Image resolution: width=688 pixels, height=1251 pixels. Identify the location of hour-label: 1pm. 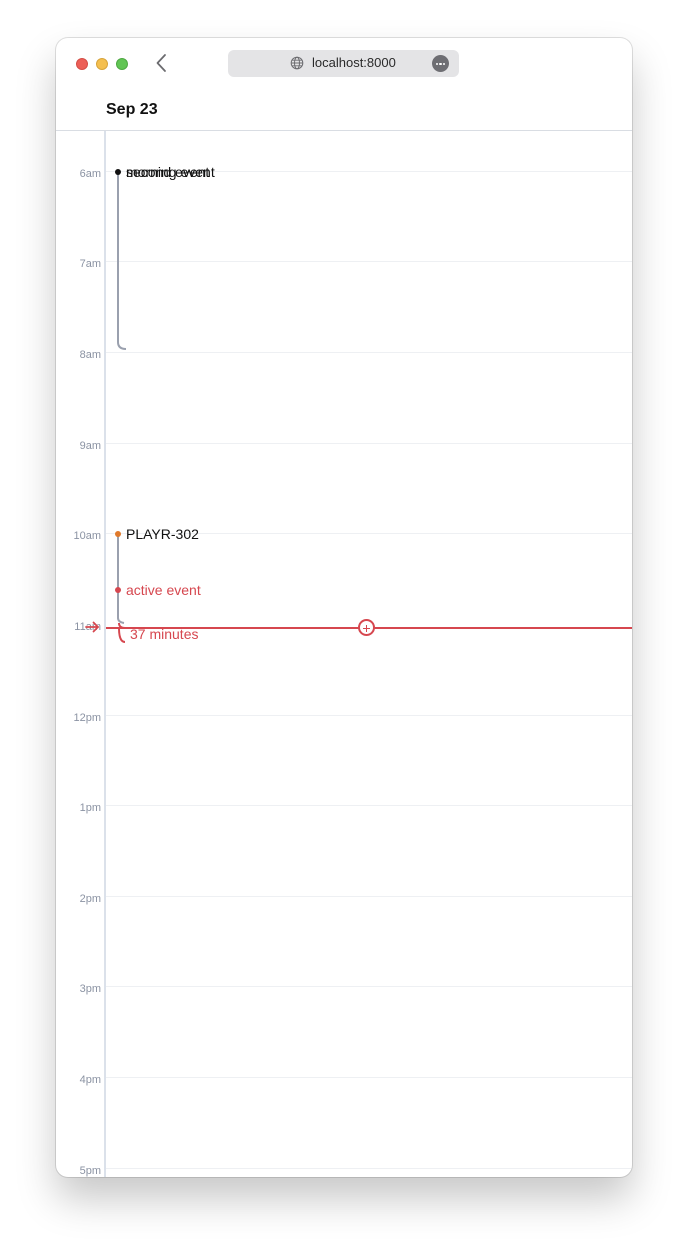
(90, 808).